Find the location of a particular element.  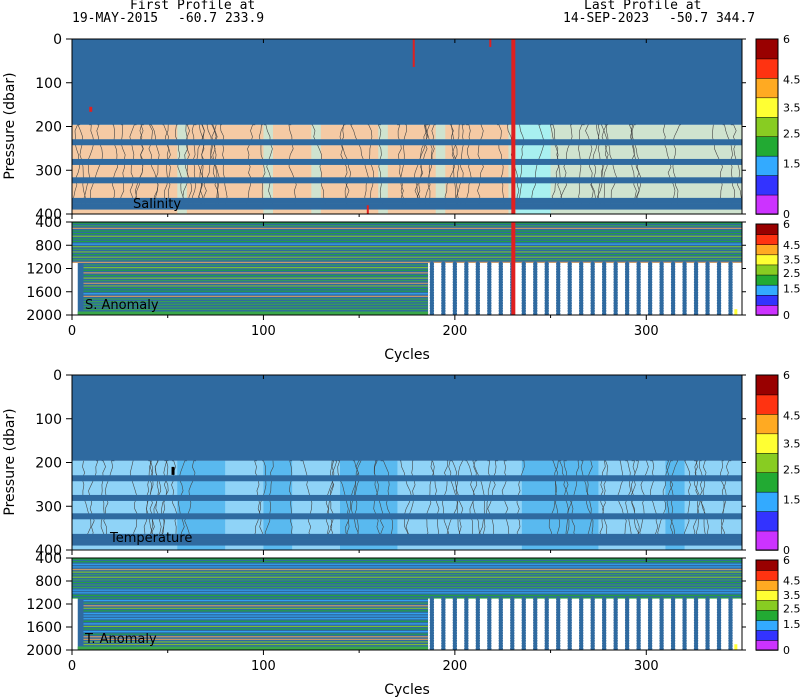

colorbar-tick-label: 6 is located at coordinates (786, 375).